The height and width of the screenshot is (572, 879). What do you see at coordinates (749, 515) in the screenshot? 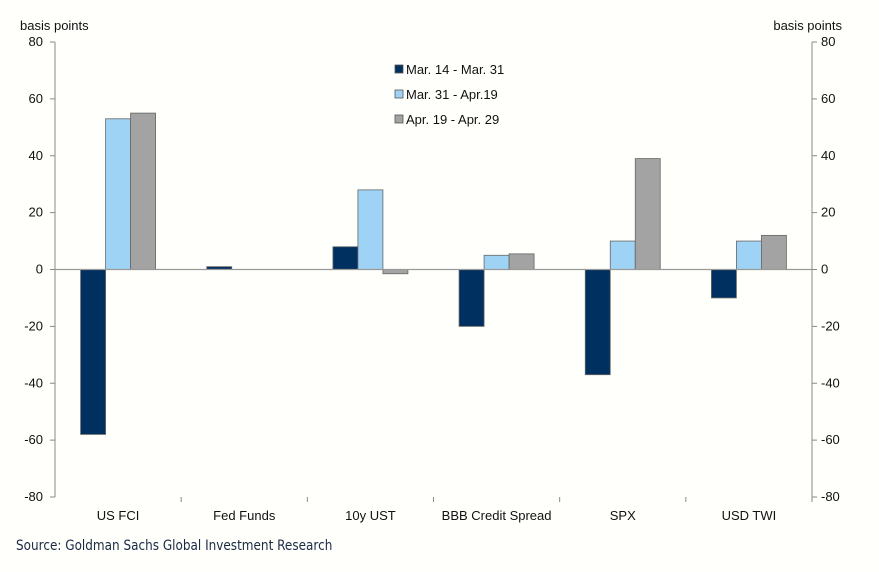
I see `x-tick-label: USD TWI` at bounding box center [749, 515].